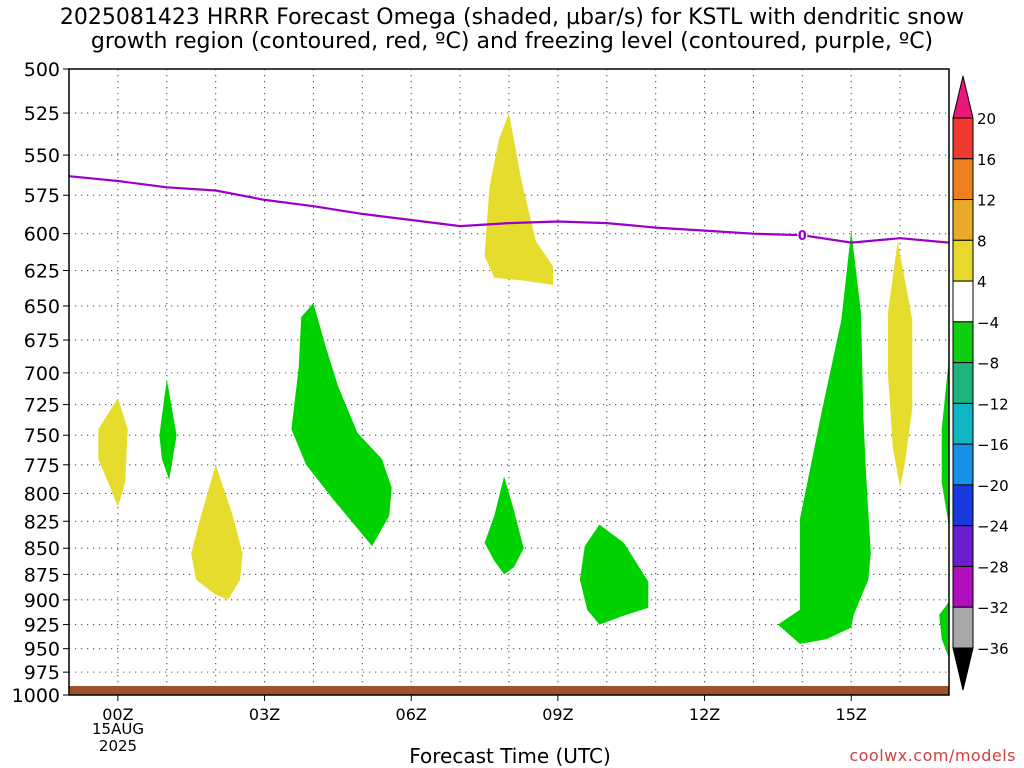 The height and width of the screenshot is (768, 1024). I want to click on y-tick-label: 650, so click(42, 307).